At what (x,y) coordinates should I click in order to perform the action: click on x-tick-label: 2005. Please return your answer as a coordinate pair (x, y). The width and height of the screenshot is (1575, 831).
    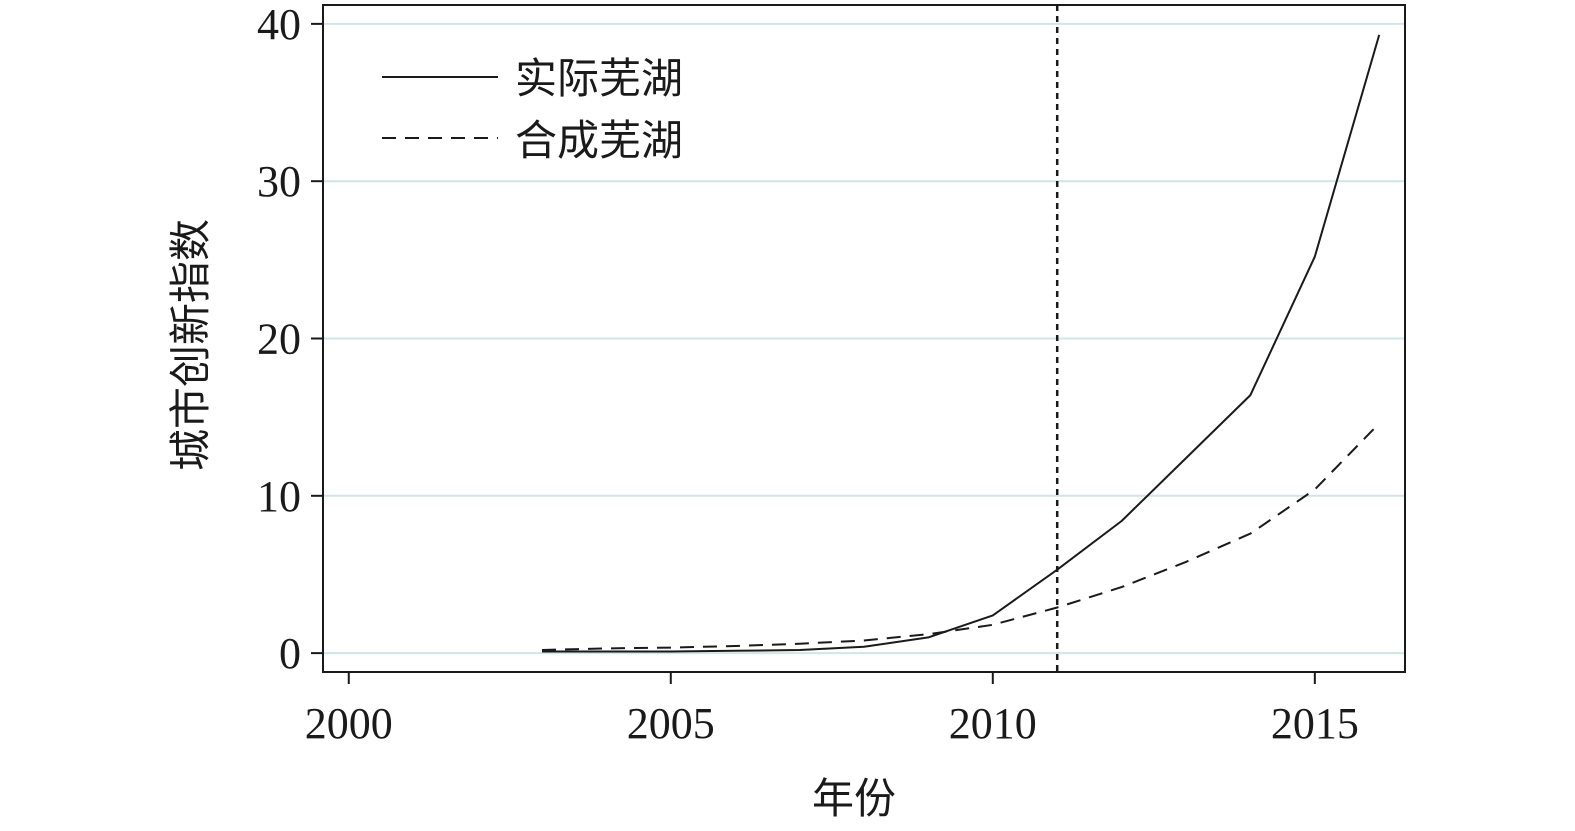
    Looking at the image, I should click on (671, 723).